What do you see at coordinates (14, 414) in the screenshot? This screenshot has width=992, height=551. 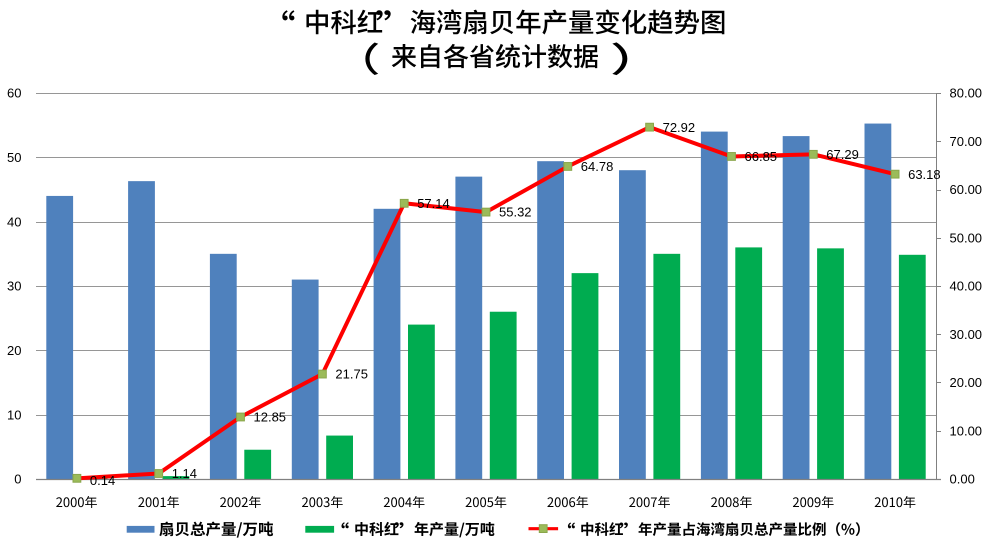 I see `svg-text: 10` at bounding box center [14, 414].